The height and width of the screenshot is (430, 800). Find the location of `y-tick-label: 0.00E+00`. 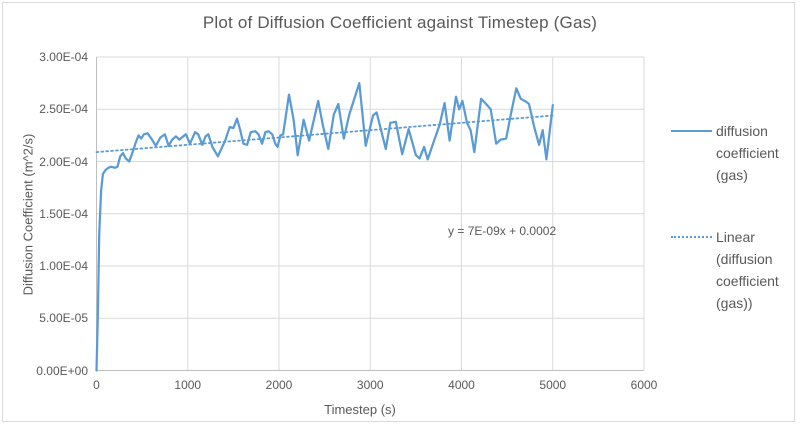

y-tick-label: 0.00E+00 is located at coordinates (62, 370).